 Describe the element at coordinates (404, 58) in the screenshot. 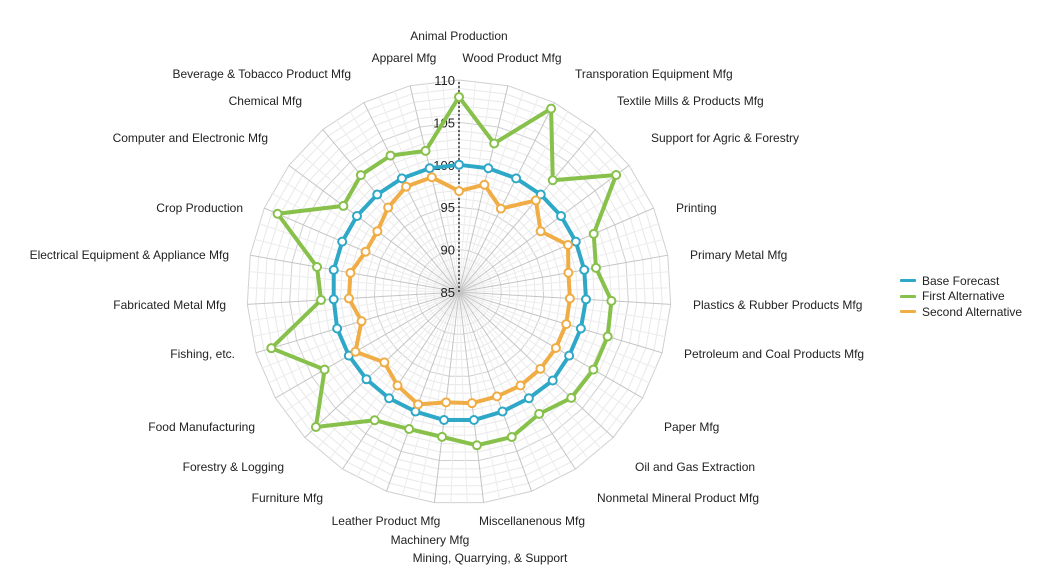

I see `category-label: Apparel Mfg` at that location.